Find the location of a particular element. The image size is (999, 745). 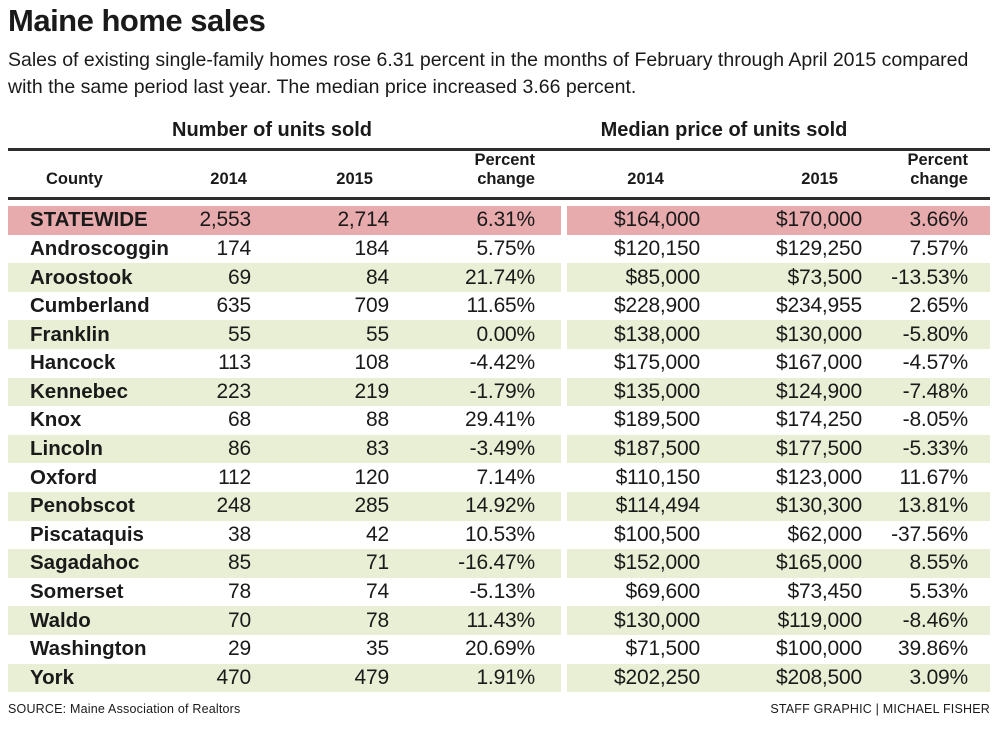

col-header-units-2014: 2014 is located at coordinates (220, 176).